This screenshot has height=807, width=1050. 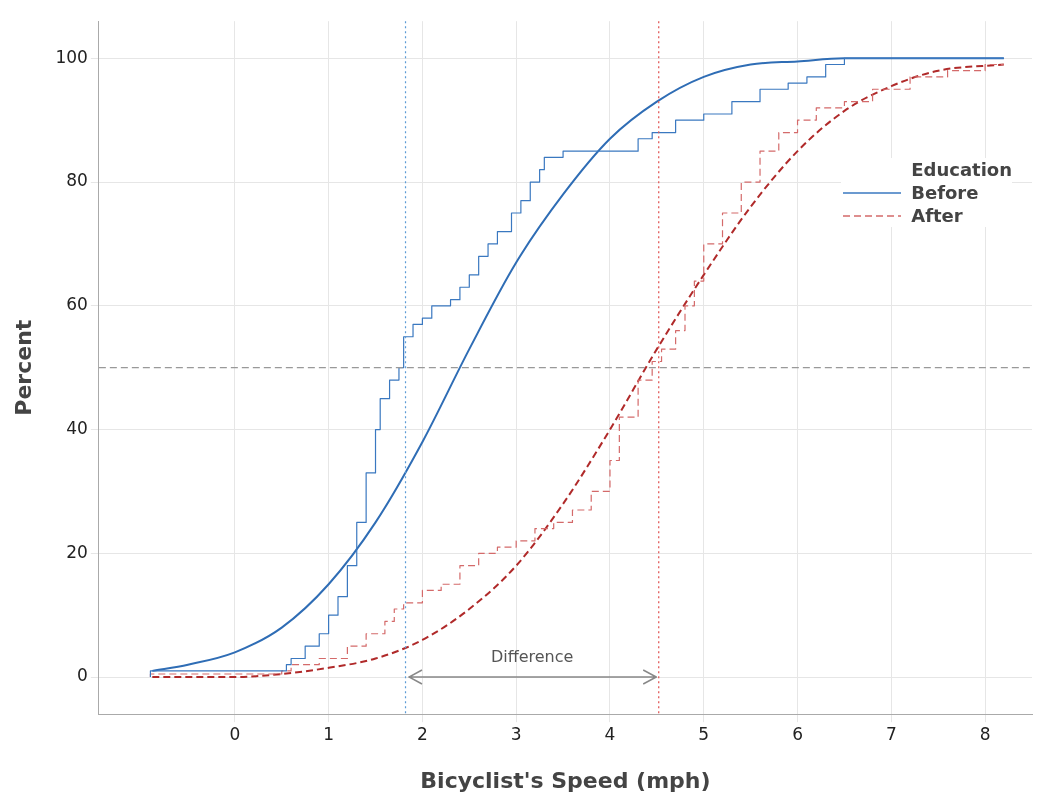 I want to click on x-tick-label: 5, so click(x=704, y=733).